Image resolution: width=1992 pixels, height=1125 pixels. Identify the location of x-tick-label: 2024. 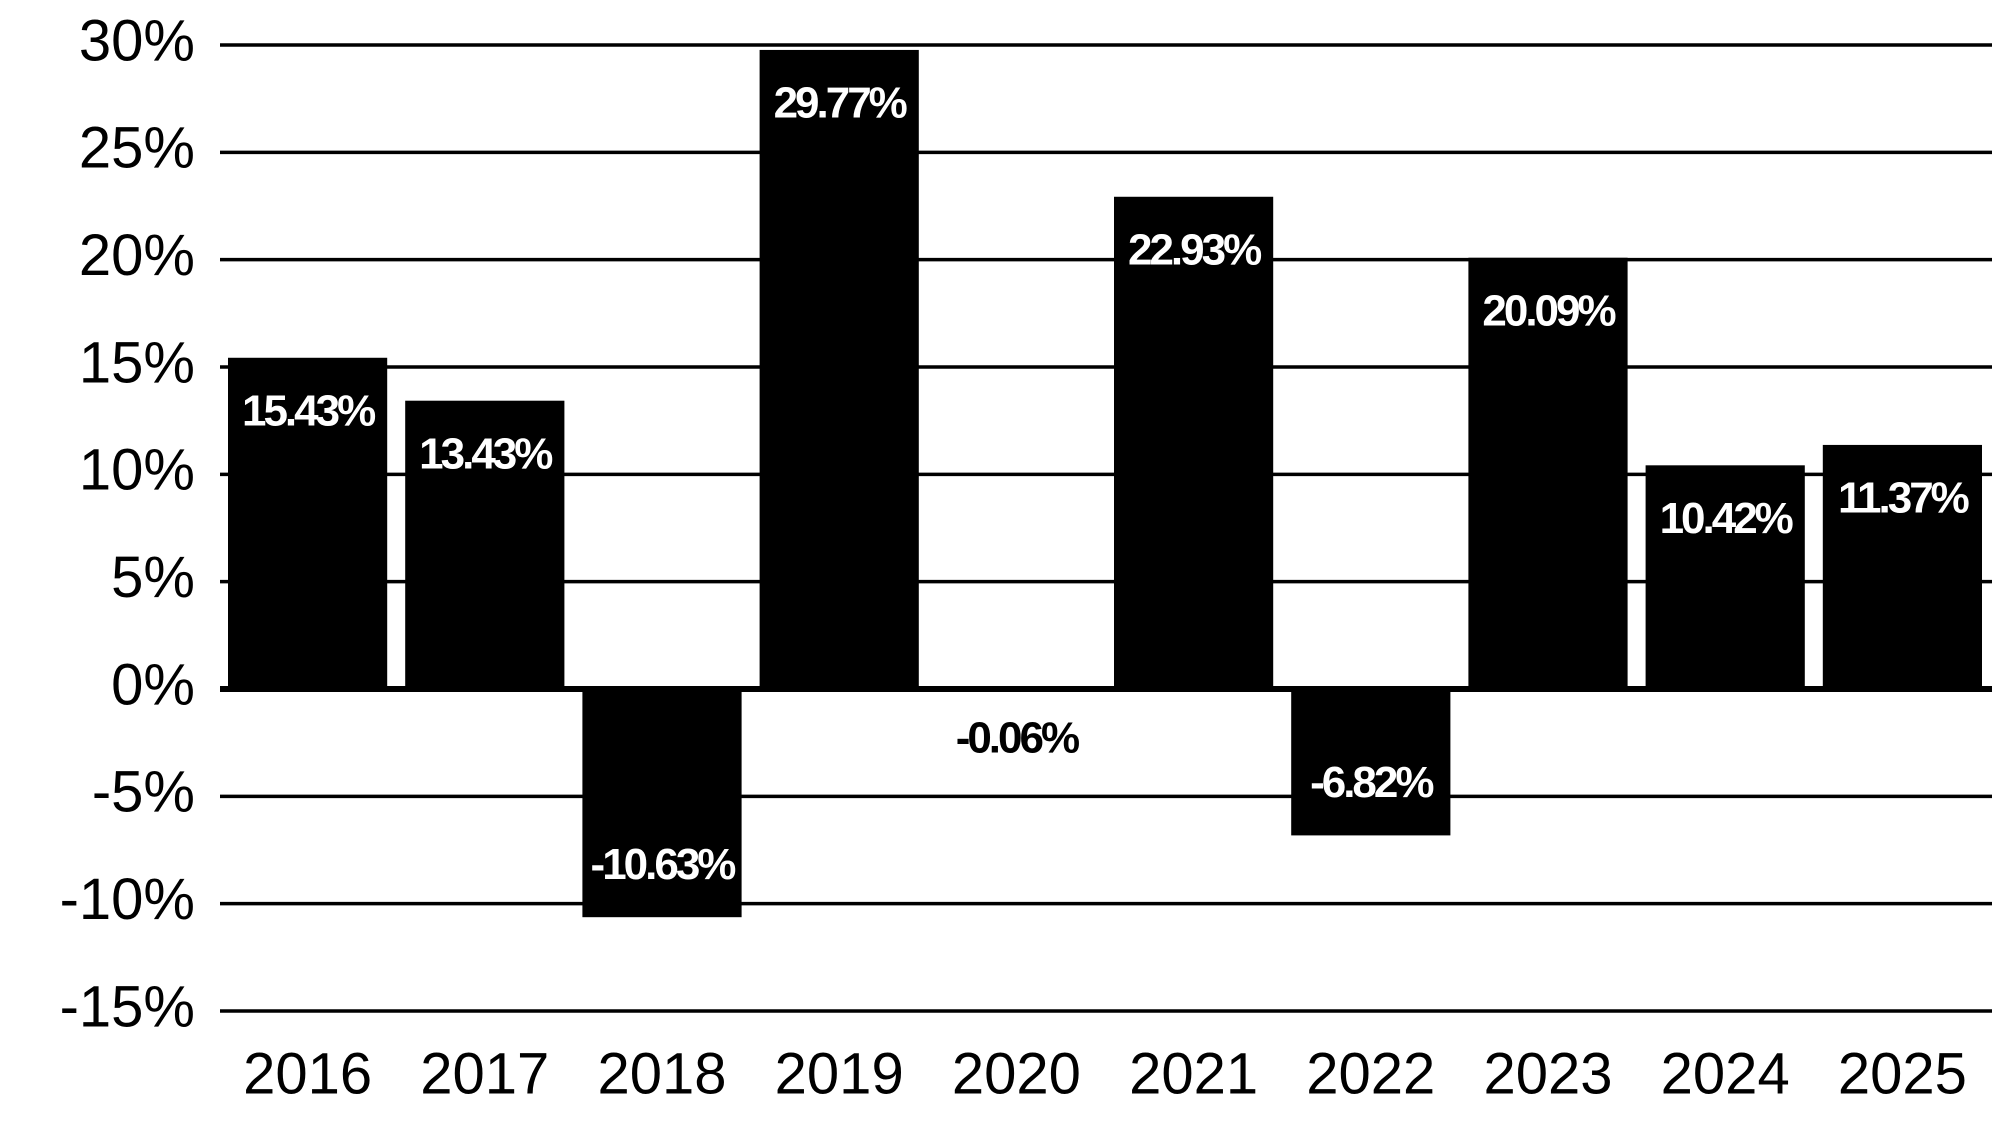
(1725, 1073).